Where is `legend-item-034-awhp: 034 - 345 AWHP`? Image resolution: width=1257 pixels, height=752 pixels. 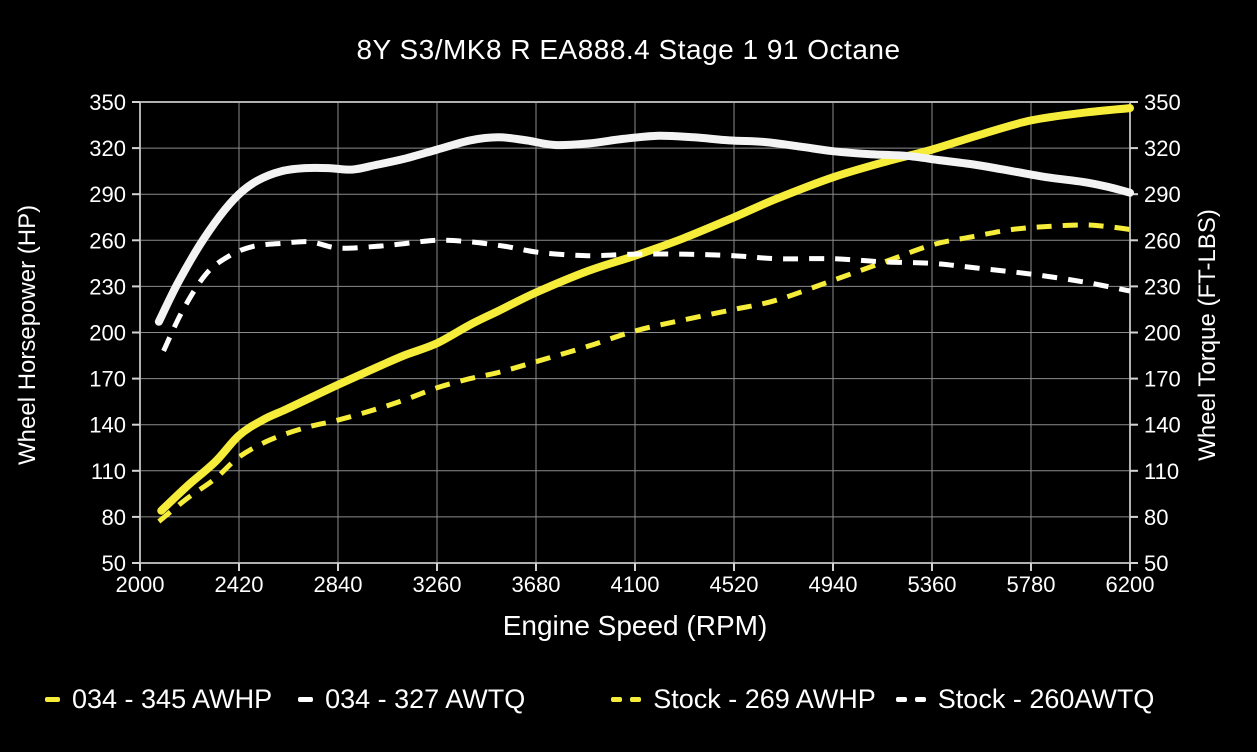 legend-item-034-awhp: 034 - 345 AWHP is located at coordinates (158, 699).